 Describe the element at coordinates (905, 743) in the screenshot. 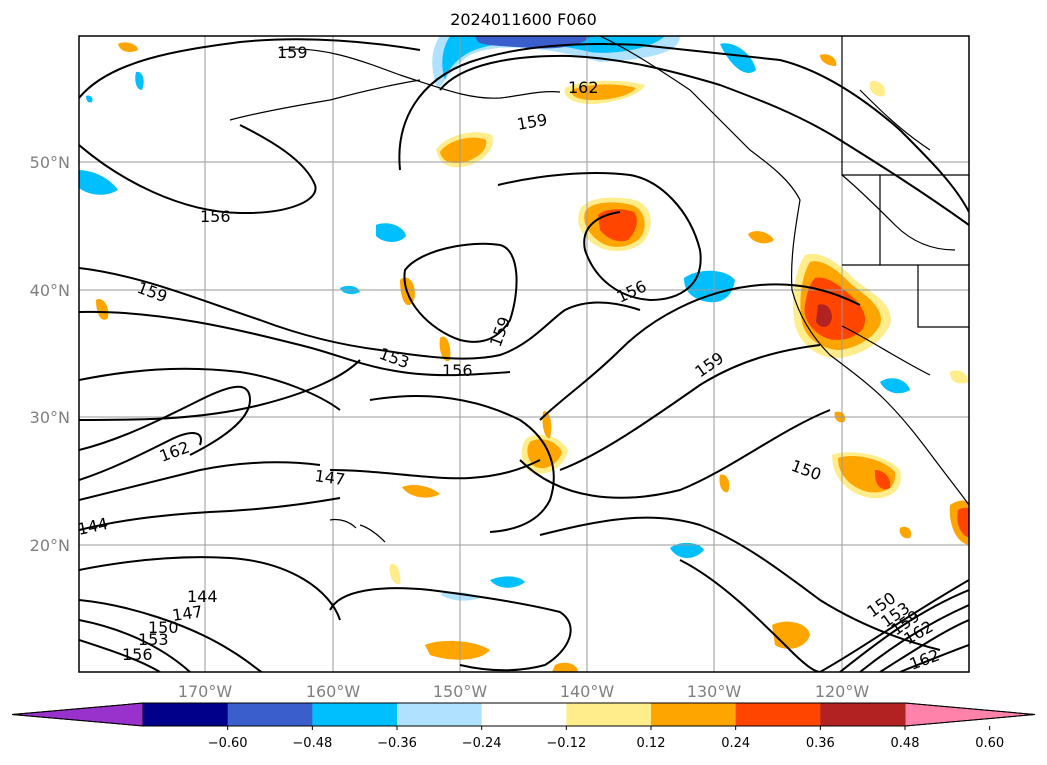

I see `colorbar-tick-label: 0.48` at that location.